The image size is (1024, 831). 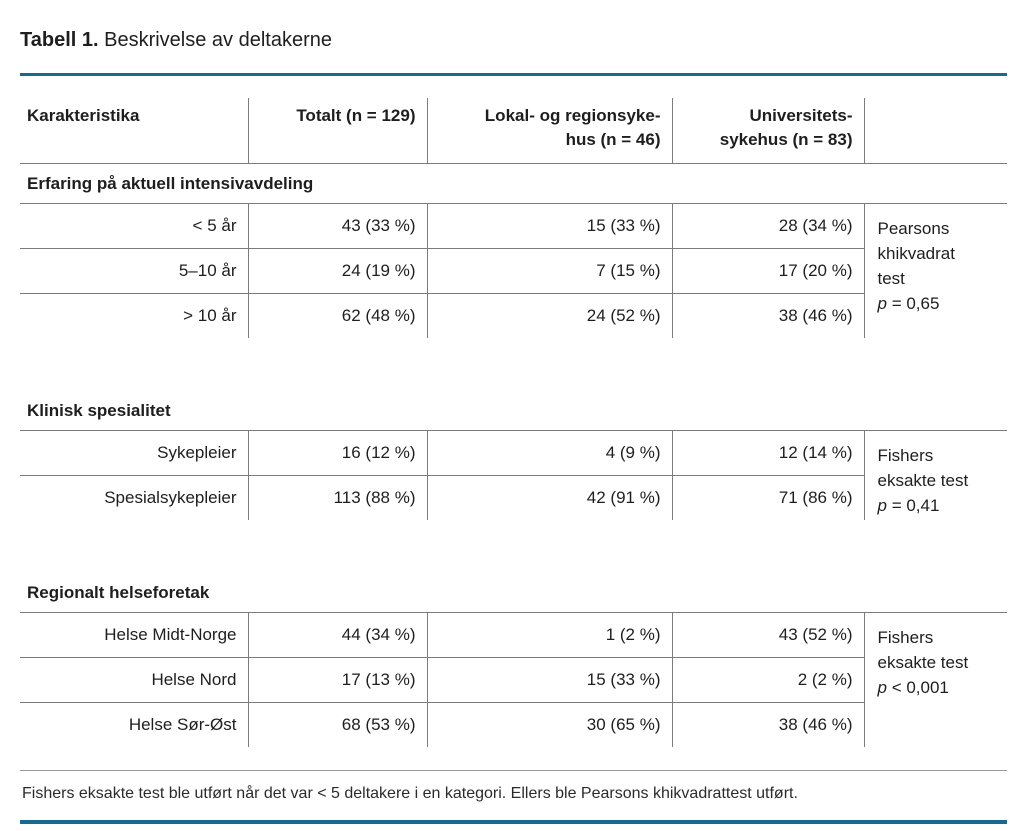 I want to click on stat-method: Pearsons khikvadrat test, so click(x=916, y=253).